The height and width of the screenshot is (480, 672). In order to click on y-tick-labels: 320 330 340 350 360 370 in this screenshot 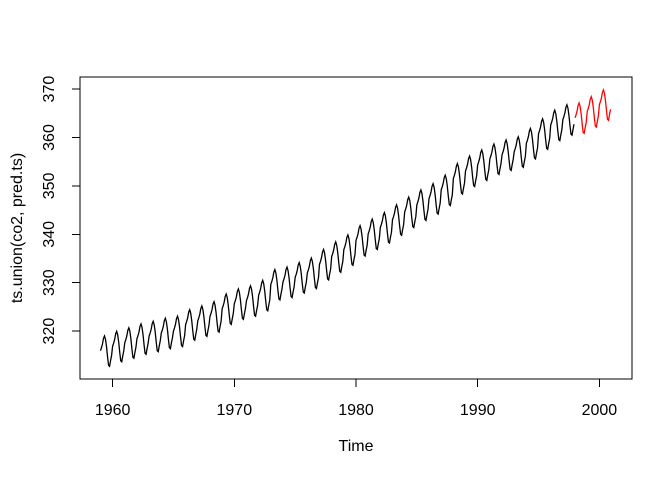, I will do `click(49, 210)`.